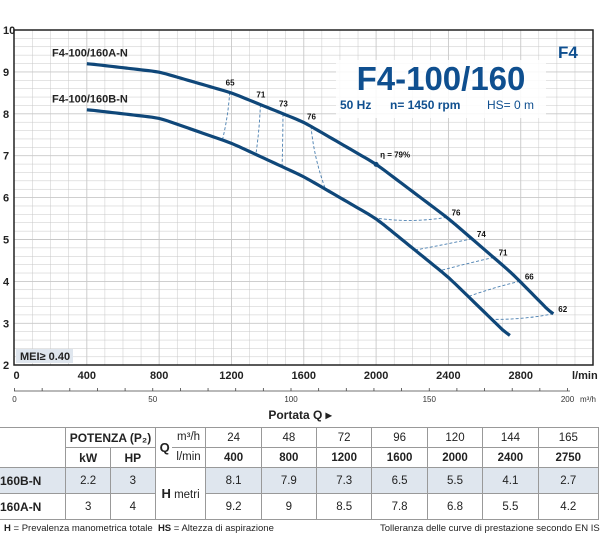 The image size is (600, 540). I want to click on head-value: 8.5, so click(344, 506).